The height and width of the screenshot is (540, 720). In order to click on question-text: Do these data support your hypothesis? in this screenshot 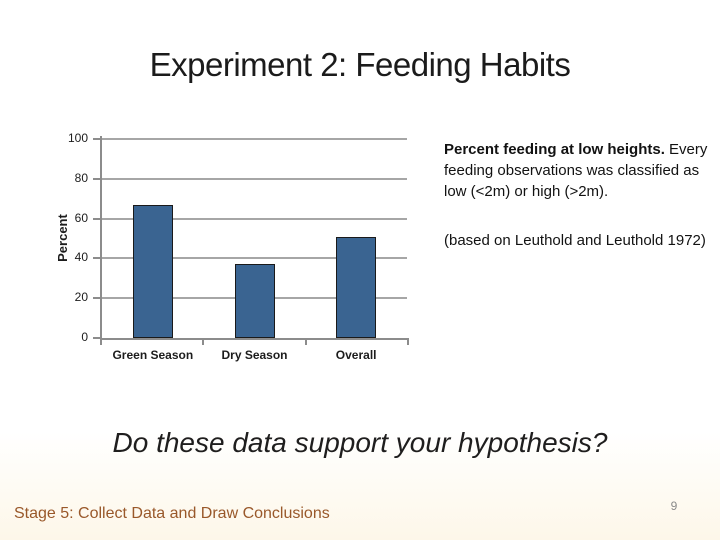, I will do `click(360, 442)`.